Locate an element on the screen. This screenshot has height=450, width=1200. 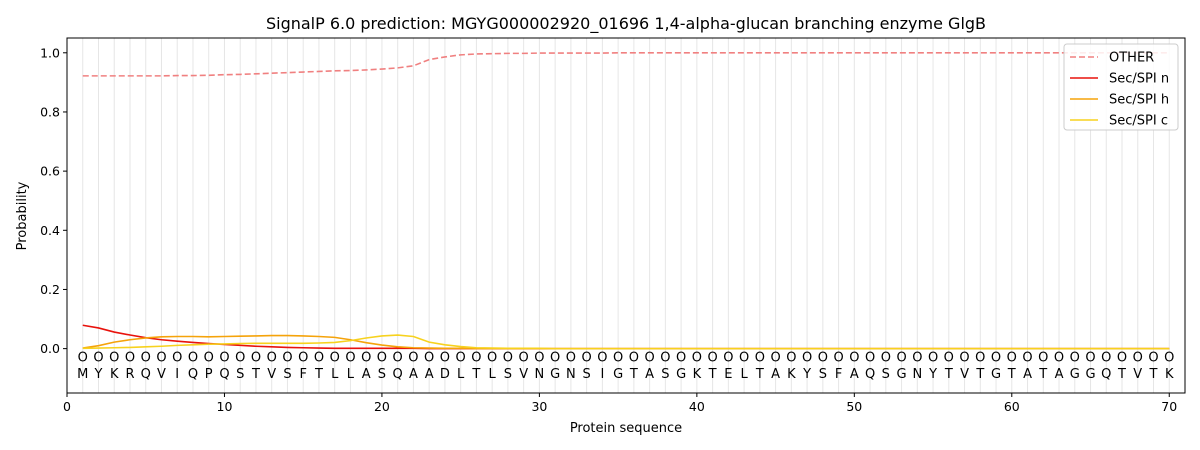
residue-label: E is located at coordinates (728, 374).